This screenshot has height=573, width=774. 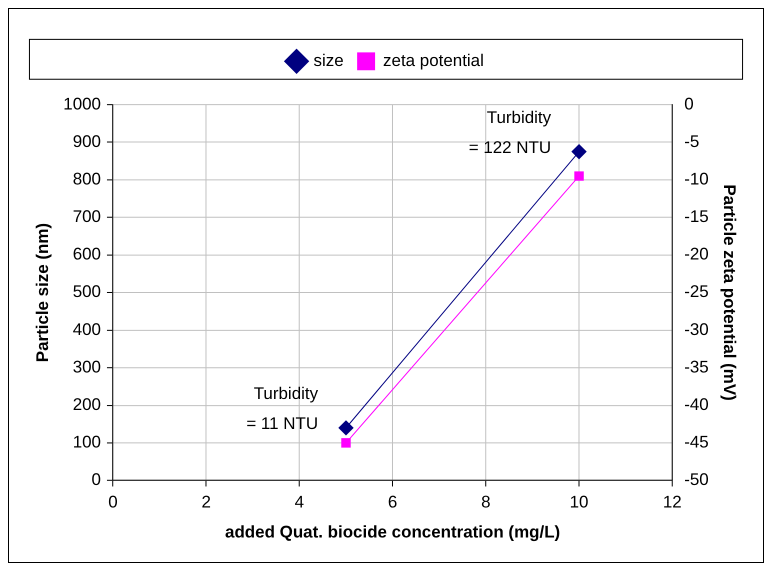 I want to click on y-tick-label: 900, so click(x=86, y=141).